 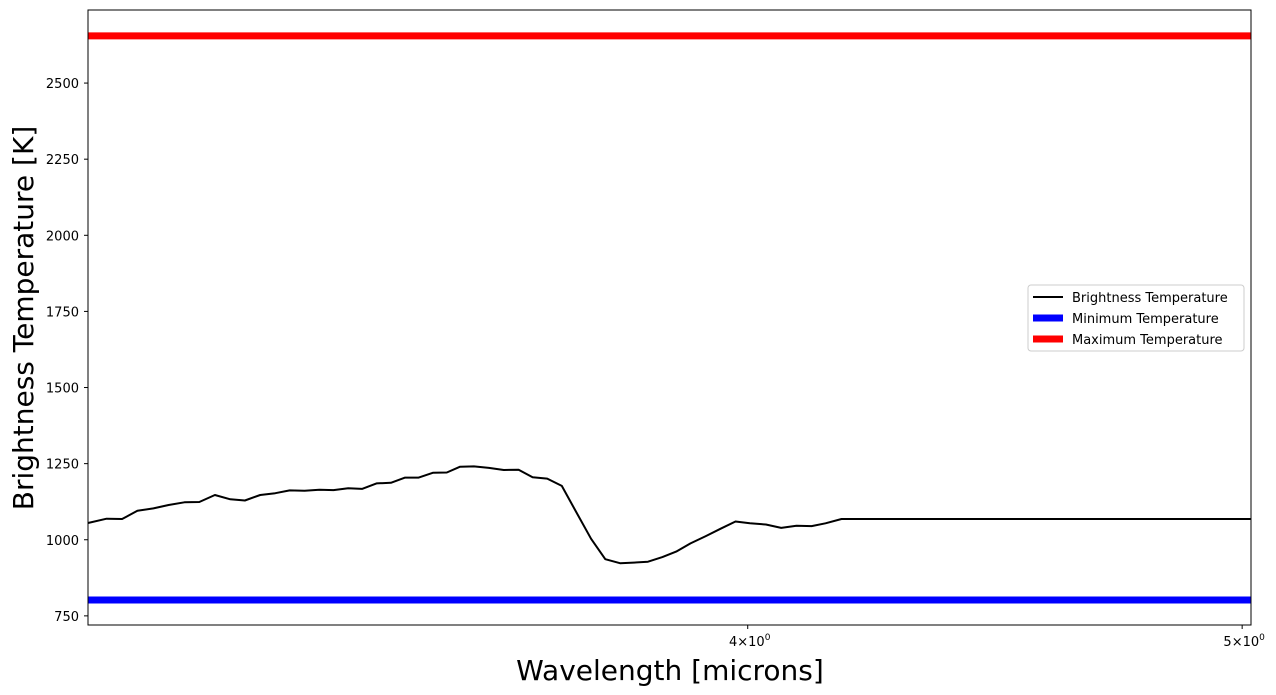 I want to click on x-tick-label: 4×100, so click(x=750, y=641).